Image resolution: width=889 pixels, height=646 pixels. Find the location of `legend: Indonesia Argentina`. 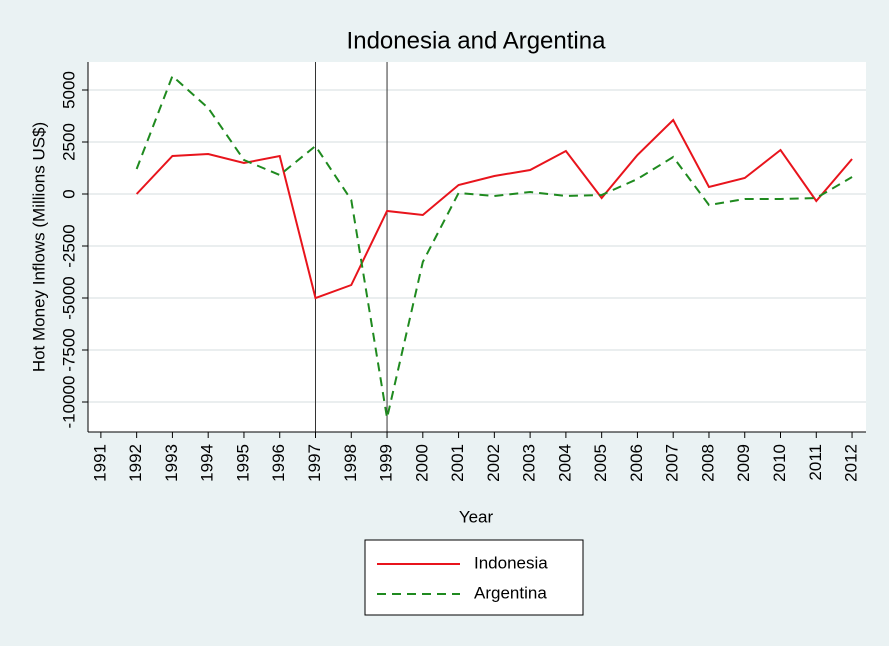

legend: Indonesia Argentina is located at coordinates (462, 577).